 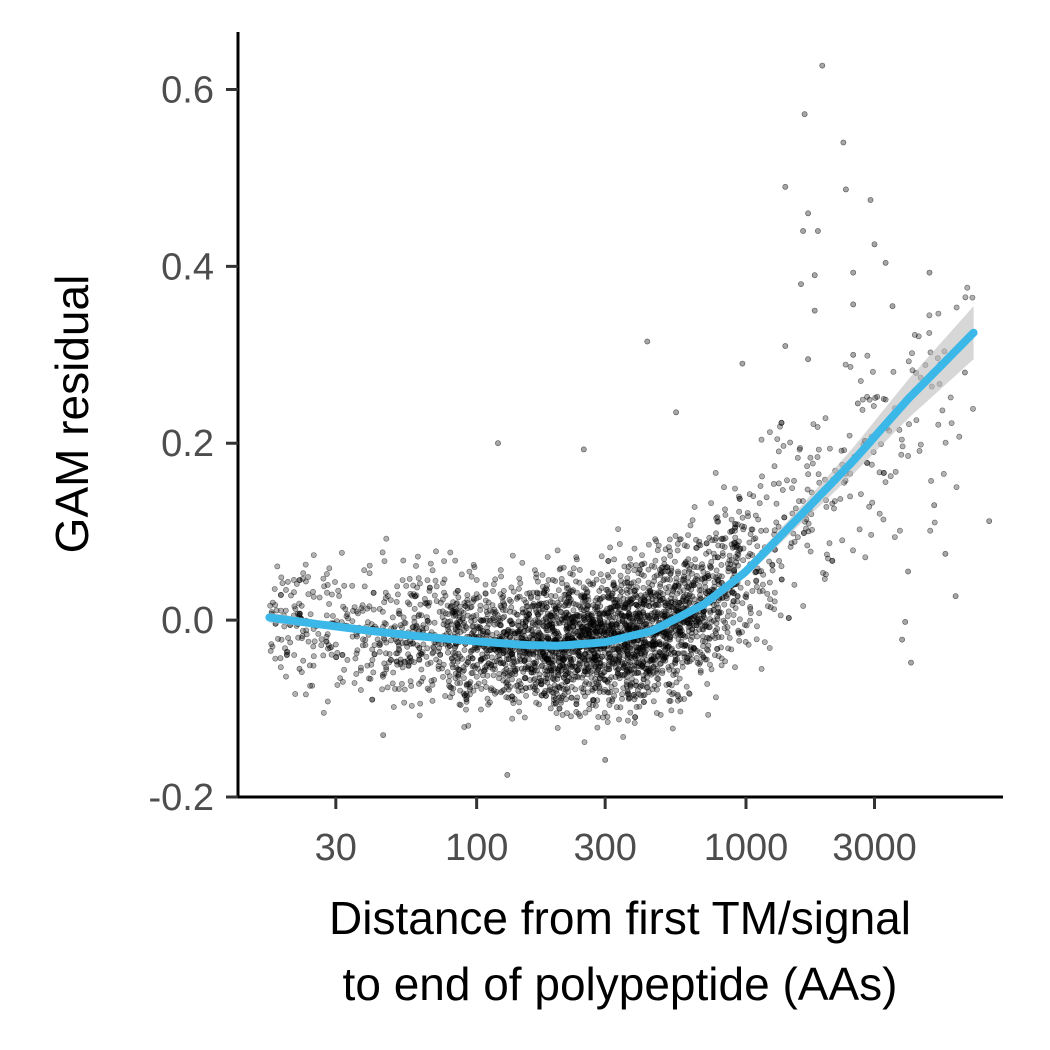 What do you see at coordinates (874, 848) in the screenshot?
I see `x-tick-label: 3000` at bounding box center [874, 848].